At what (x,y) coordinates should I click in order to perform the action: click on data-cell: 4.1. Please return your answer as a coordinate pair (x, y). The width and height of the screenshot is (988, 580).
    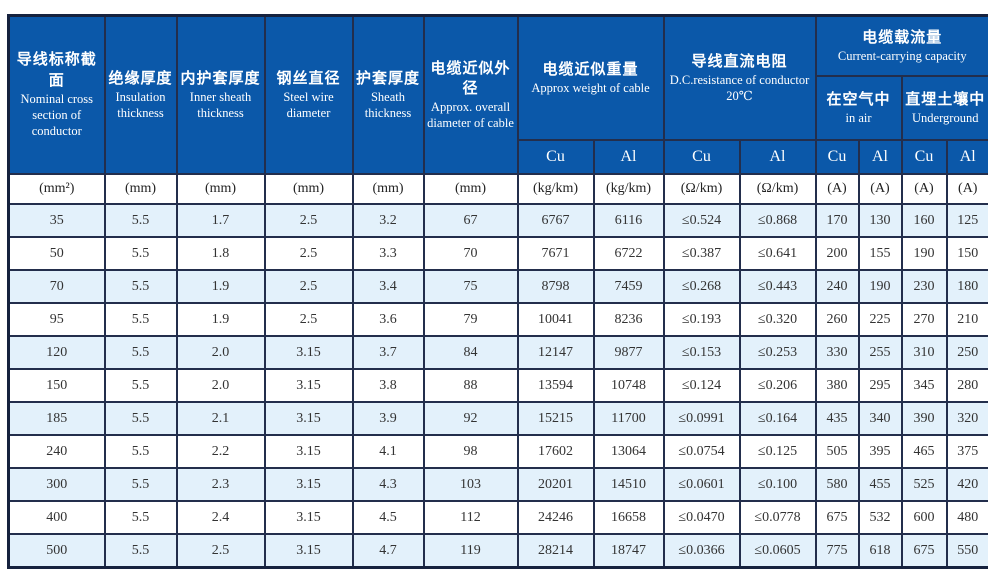
    Looking at the image, I should click on (388, 451).